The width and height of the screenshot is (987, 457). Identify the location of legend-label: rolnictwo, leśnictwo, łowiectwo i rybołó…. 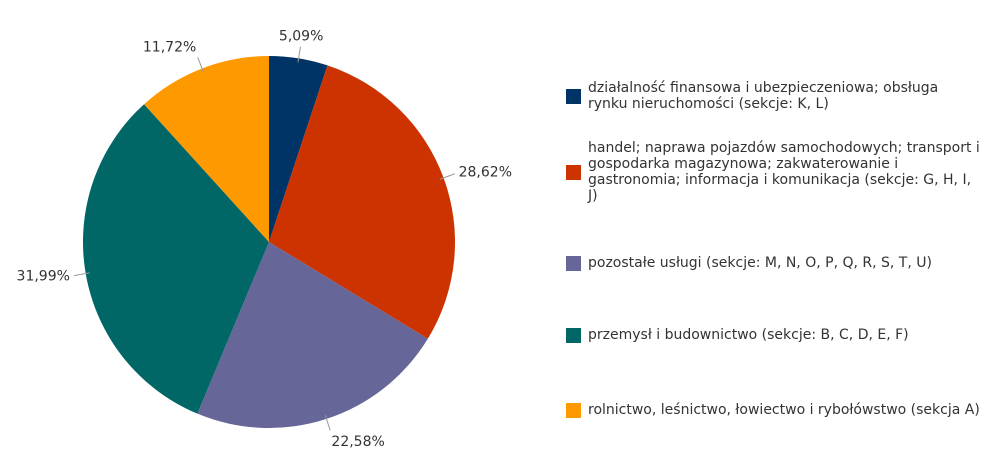
(784, 410).